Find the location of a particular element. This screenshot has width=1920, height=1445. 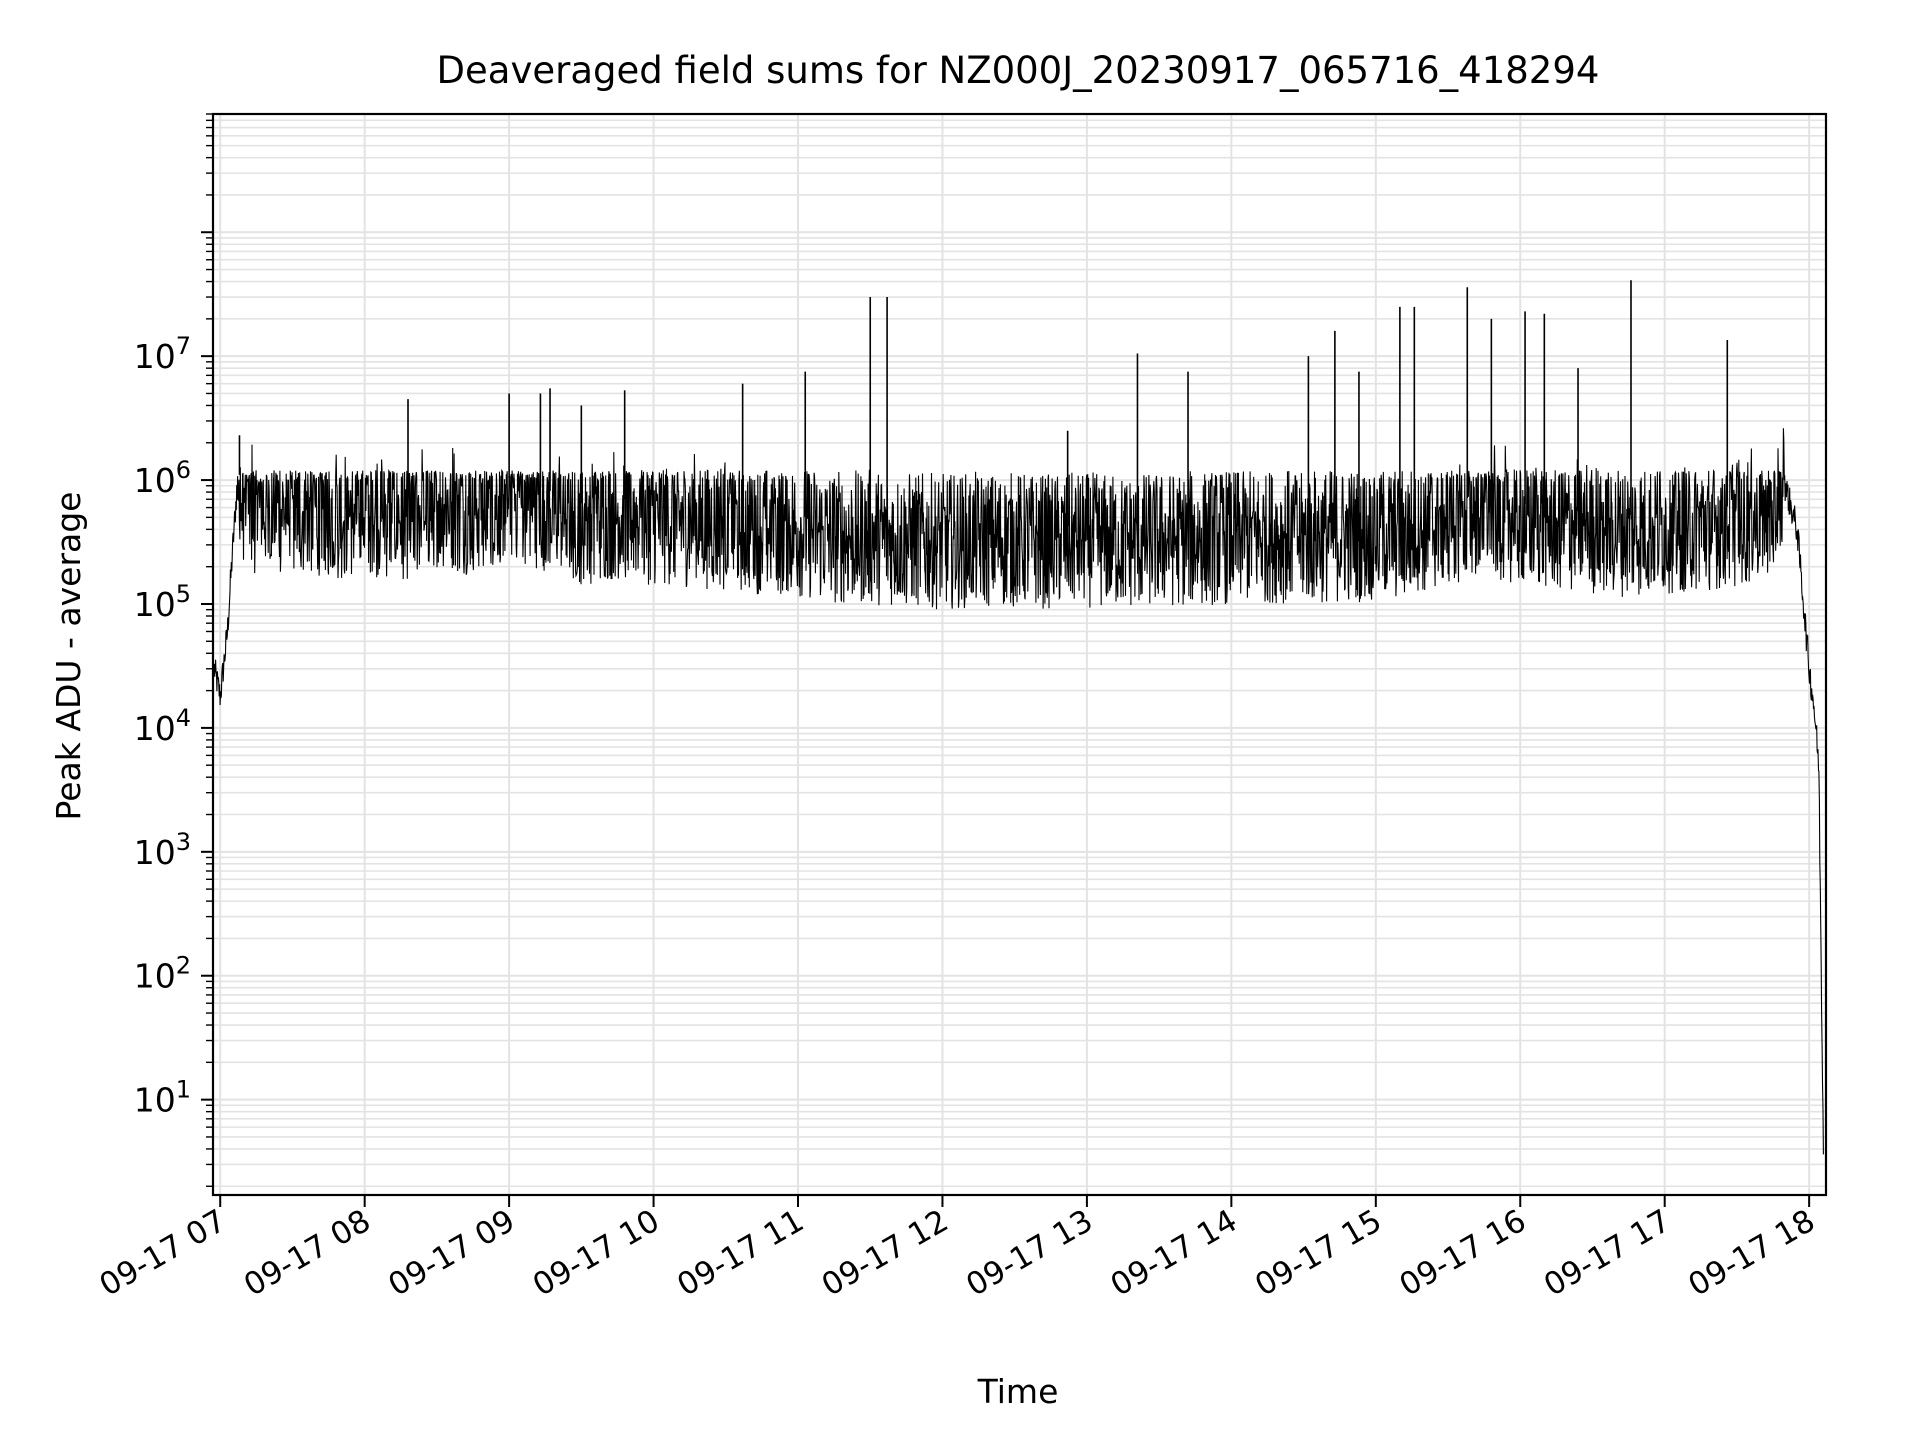

y-tick-label: 10³ is located at coordinates (162, 850).